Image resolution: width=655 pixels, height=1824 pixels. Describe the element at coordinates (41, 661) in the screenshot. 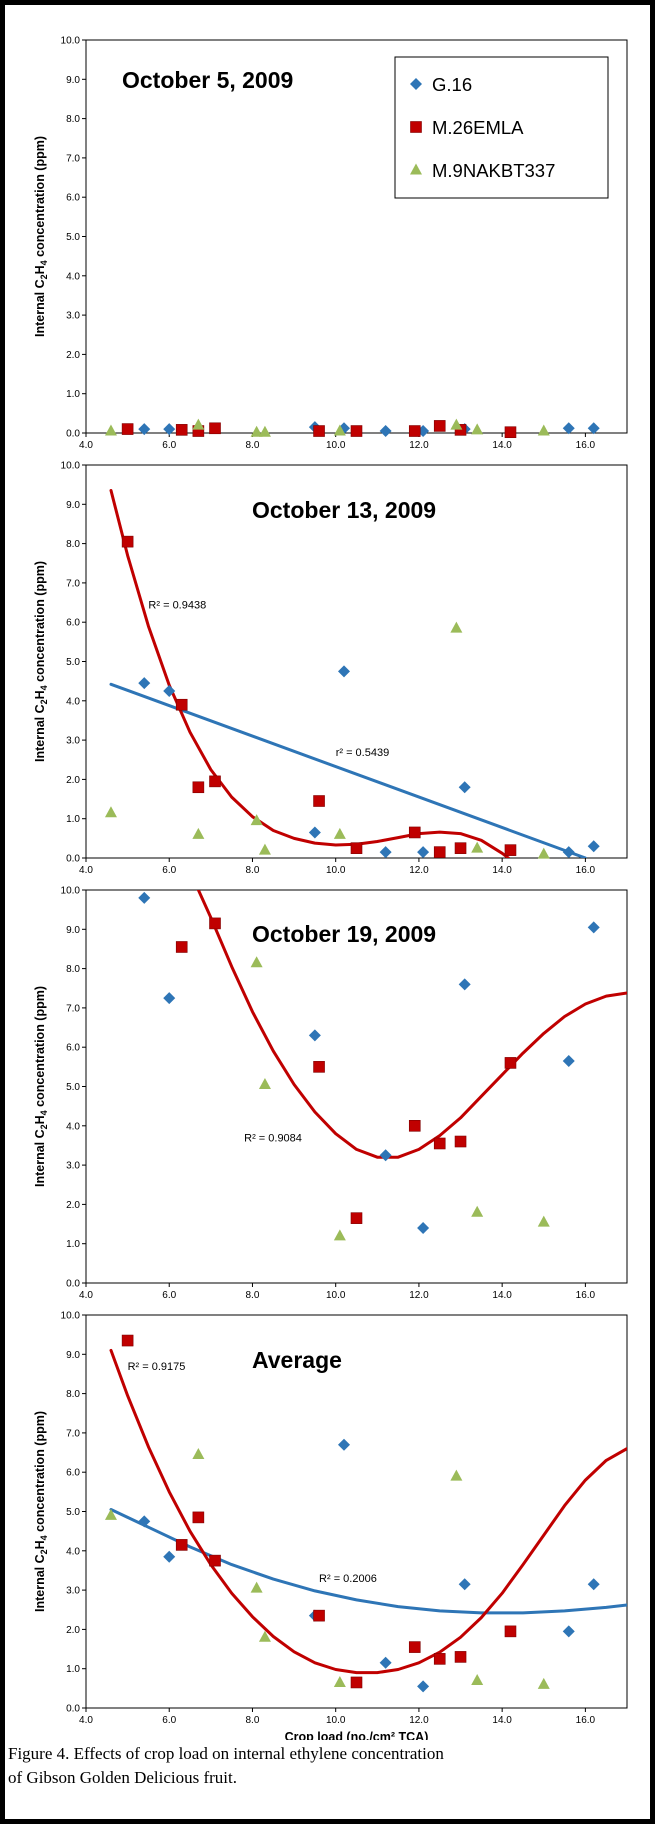

I see `y-axis-label-2: Internal C2H4 concentration (ppm)` at that location.